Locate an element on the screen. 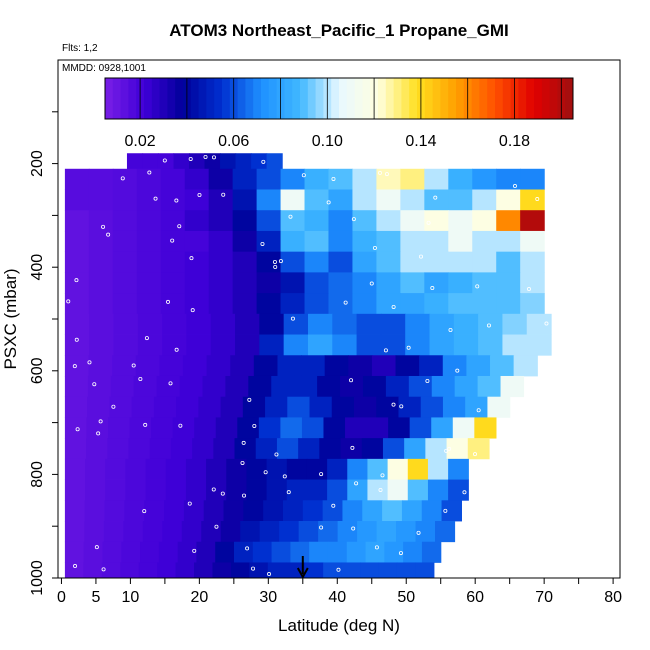 Image resolution: width=650 pixels, height=650 pixels. colorbar-tick-label: 0.02 is located at coordinates (140, 141).